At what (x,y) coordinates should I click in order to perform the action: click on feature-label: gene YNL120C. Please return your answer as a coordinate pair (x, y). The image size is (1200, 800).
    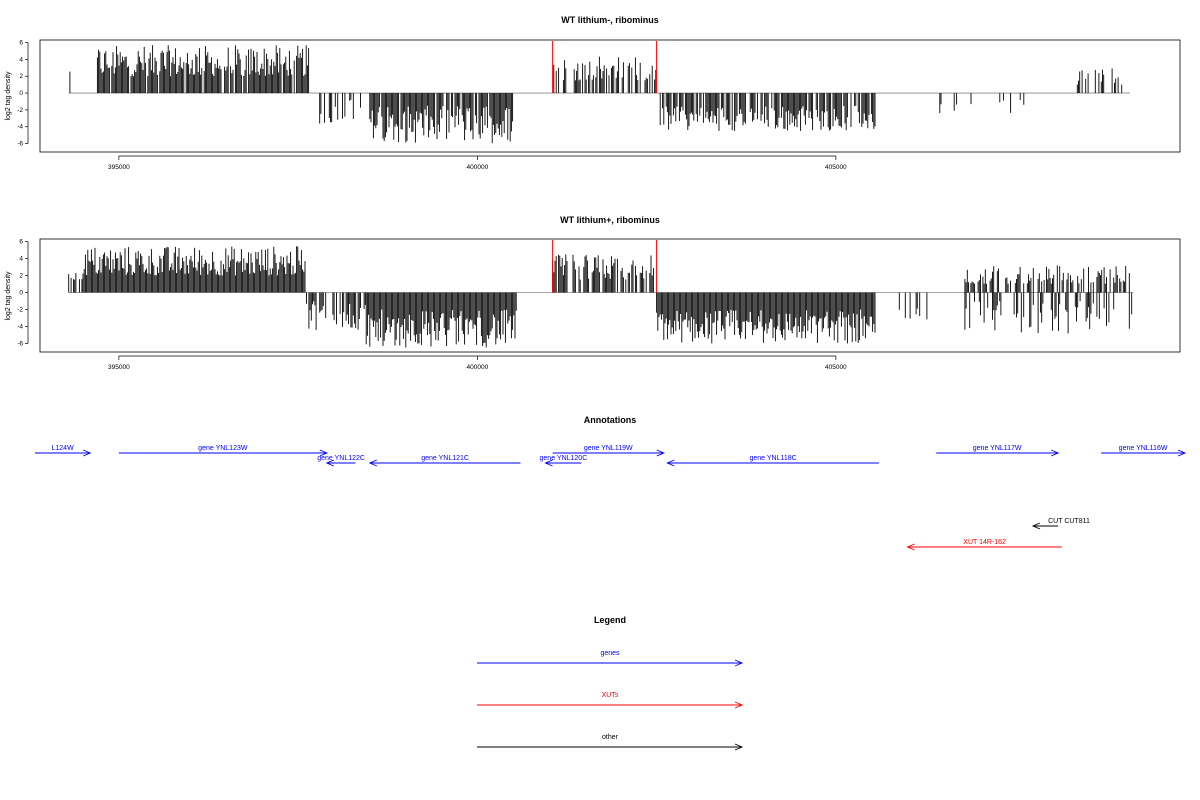
    Looking at the image, I should click on (564, 458).